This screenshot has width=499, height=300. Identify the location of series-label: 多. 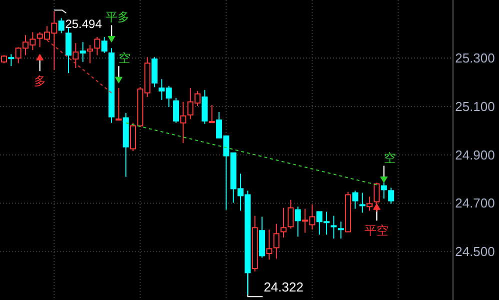
(40, 81).